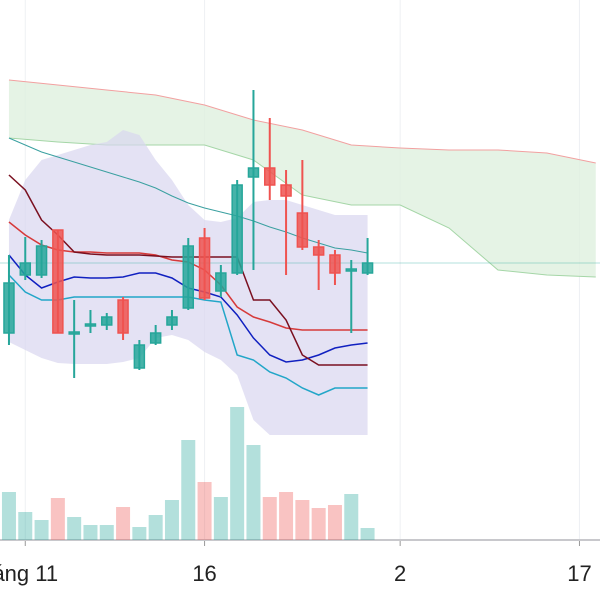  What do you see at coordinates (400, 573) in the screenshot?
I see `x-tick-label: 2` at bounding box center [400, 573].